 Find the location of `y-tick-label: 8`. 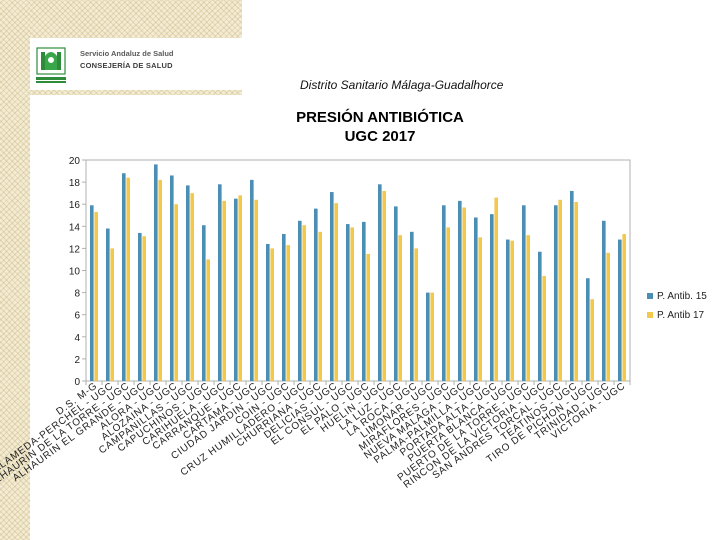

y-tick-label: 8 is located at coordinates (77, 294).